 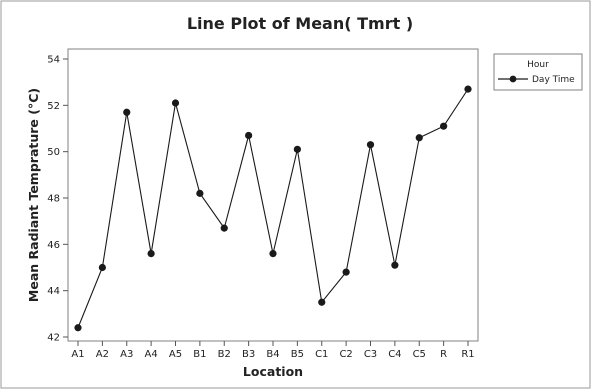 What do you see at coordinates (553, 80) in the screenshot?
I see `legend-series-label: Day Time` at bounding box center [553, 80].